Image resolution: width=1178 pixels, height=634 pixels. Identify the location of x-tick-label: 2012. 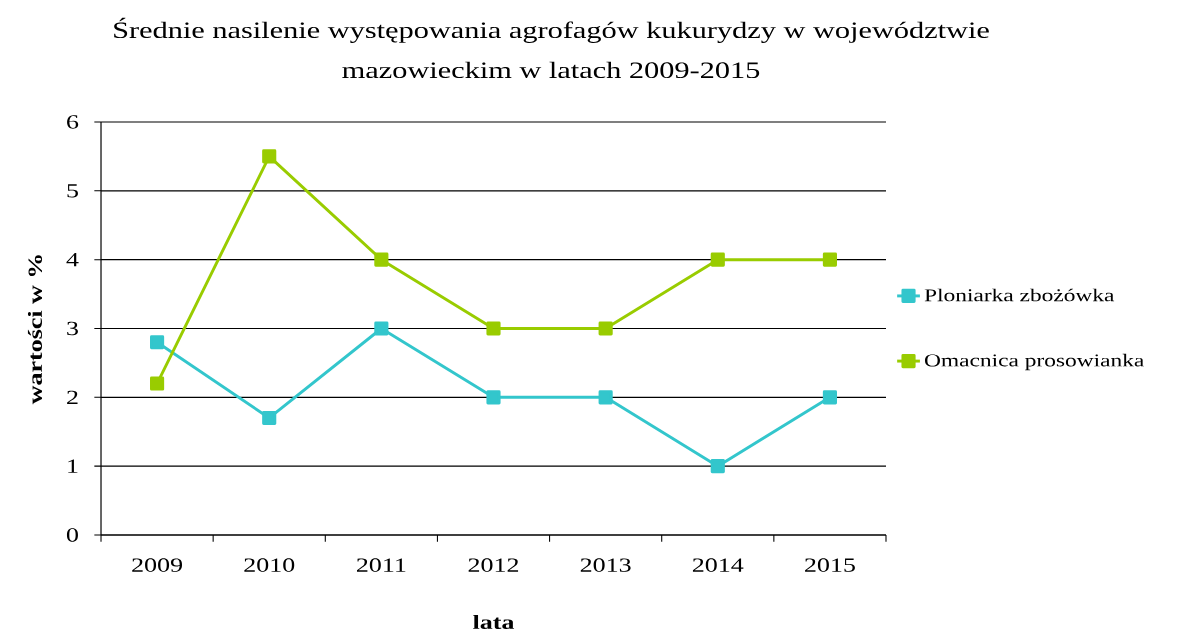
(493, 565).